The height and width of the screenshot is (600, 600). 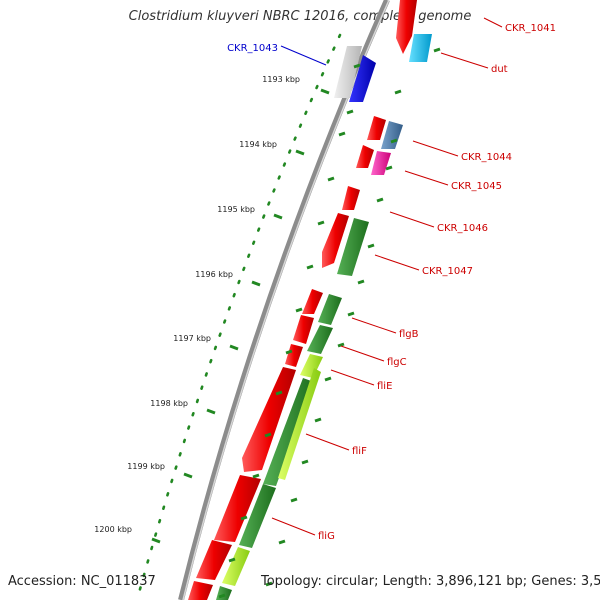 What do you see at coordinates (348, 72) in the screenshot?
I see `gene-cds-ckr1043-gray` at bounding box center [348, 72].